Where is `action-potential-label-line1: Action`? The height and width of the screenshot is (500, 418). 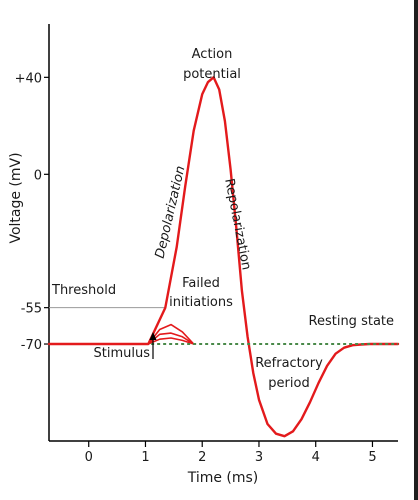
action-potential-label-line1: Action is located at coordinates (212, 54).